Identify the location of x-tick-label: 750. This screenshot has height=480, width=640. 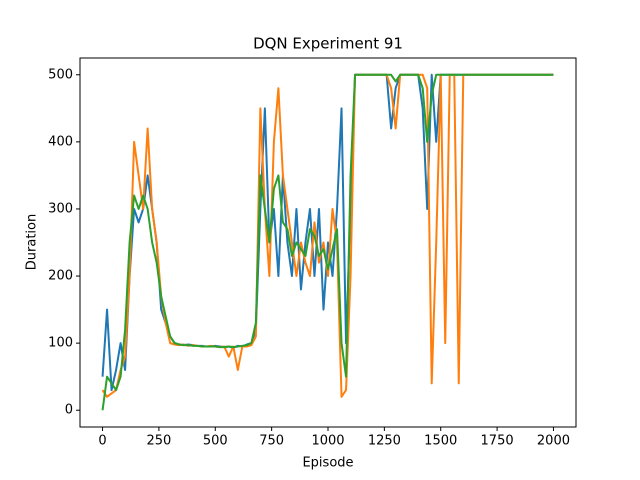
(271, 441).